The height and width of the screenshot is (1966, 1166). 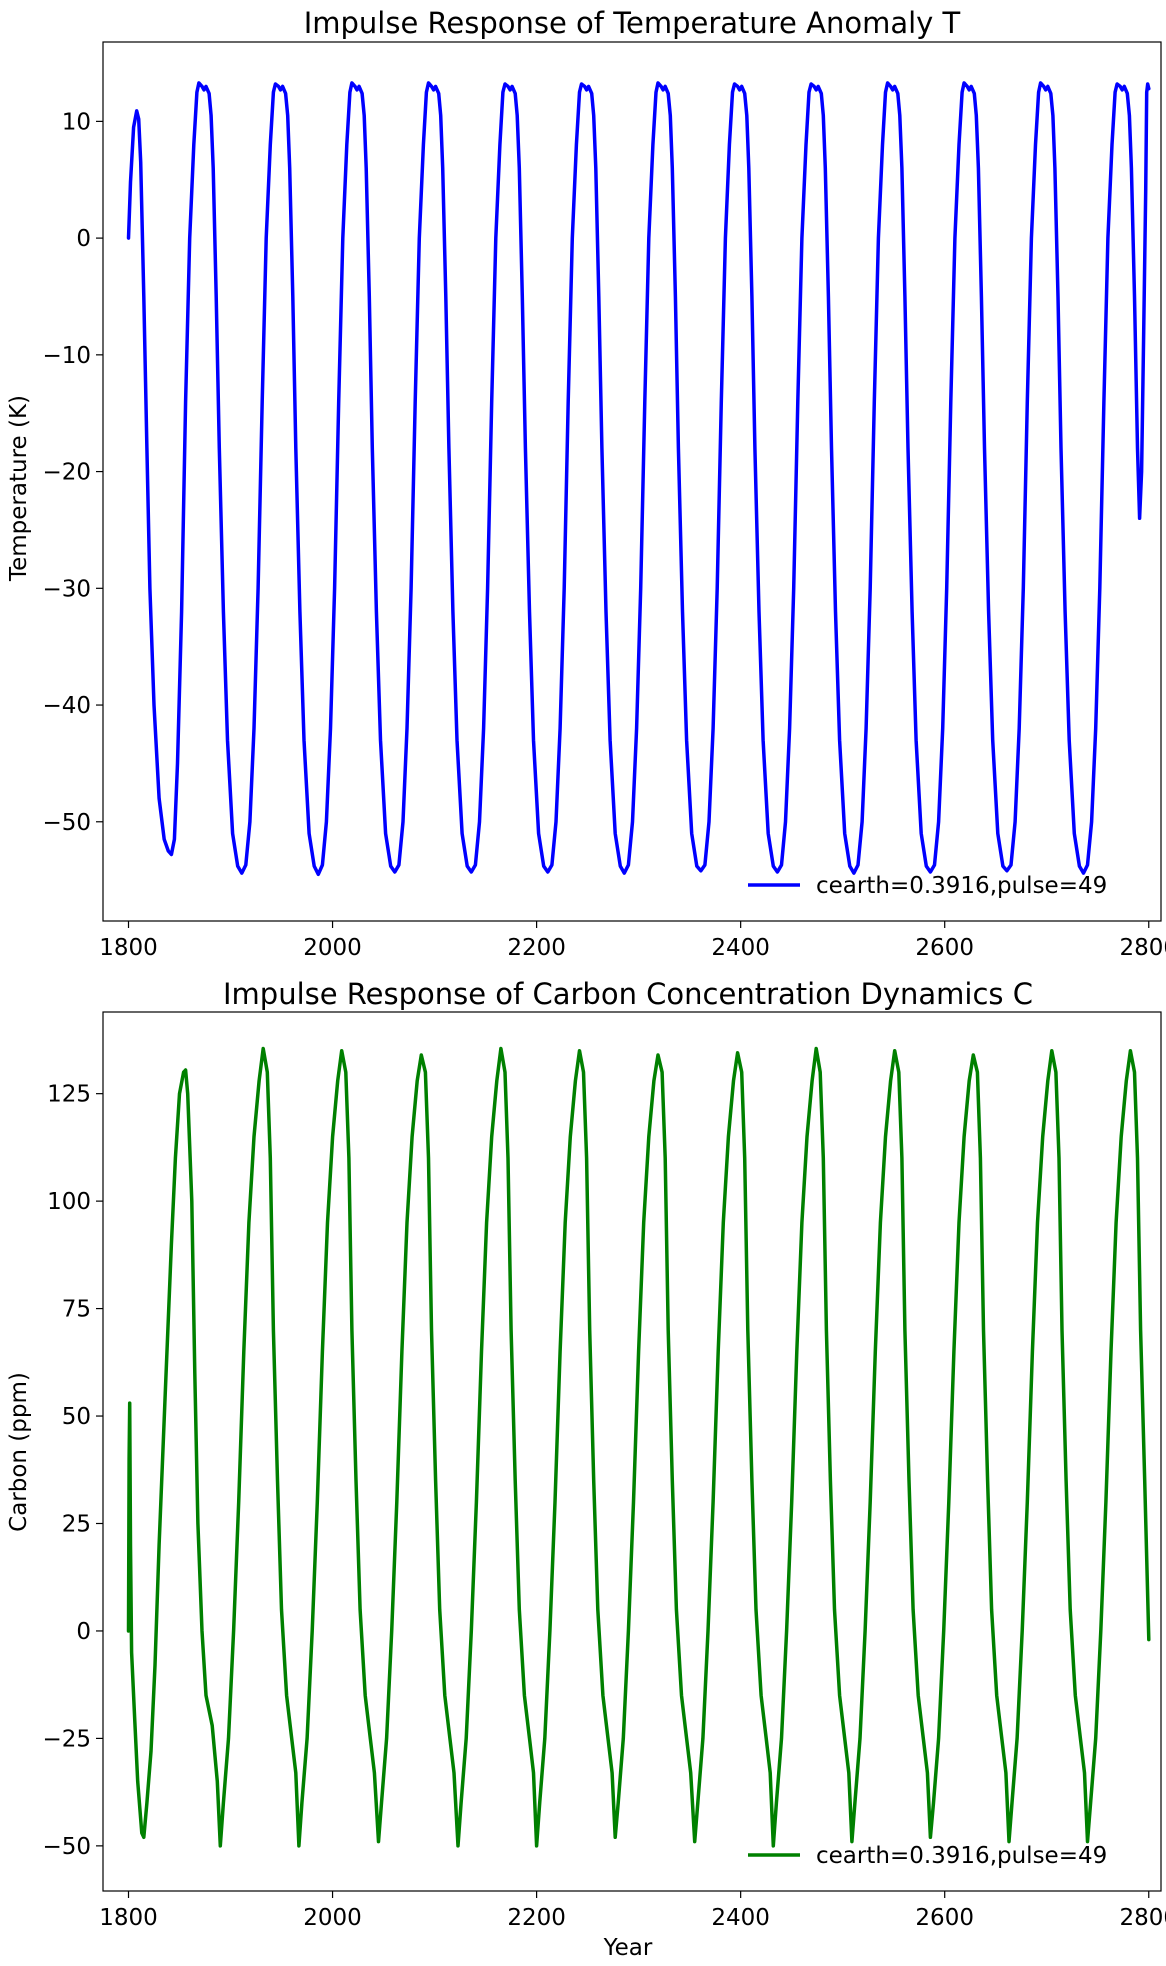 What do you see at coordinates (76, 1417) in the screenshot?
I see `y-tick-label: 50` at bounding box center [76, 1417].